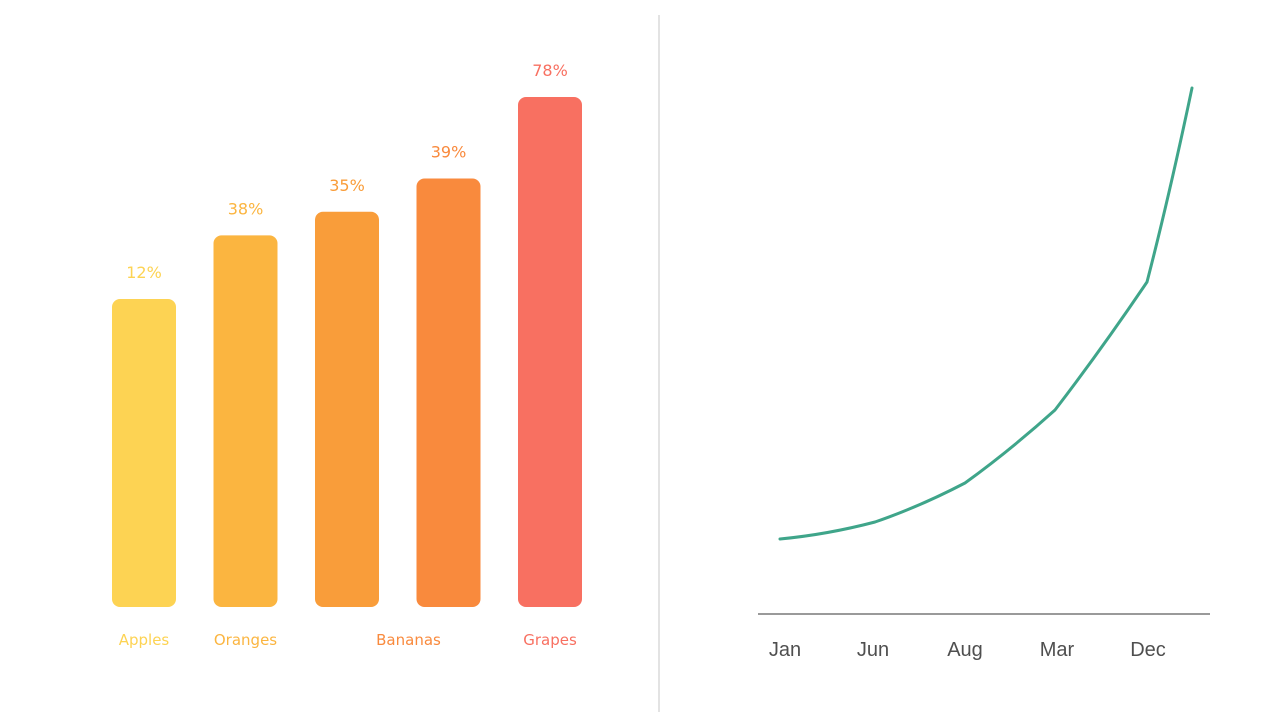 This screenshot has height=720, width=1280. What do you see at coordinates (873, 650) in the screenshot?
I see `line-tick-label-2: Jun` at bounding box center [873, 650].